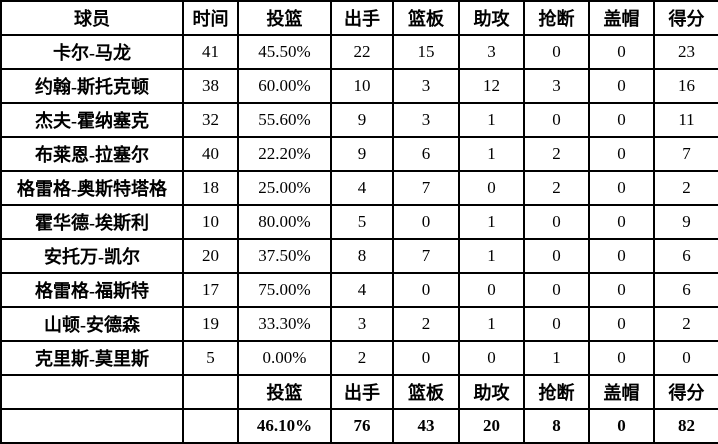 This screenshot has height=444, width=718. What do you see at coordinates (491, 52) in the screenshot?
I see `assists-cell: 3` at bounding box center [491, 52].